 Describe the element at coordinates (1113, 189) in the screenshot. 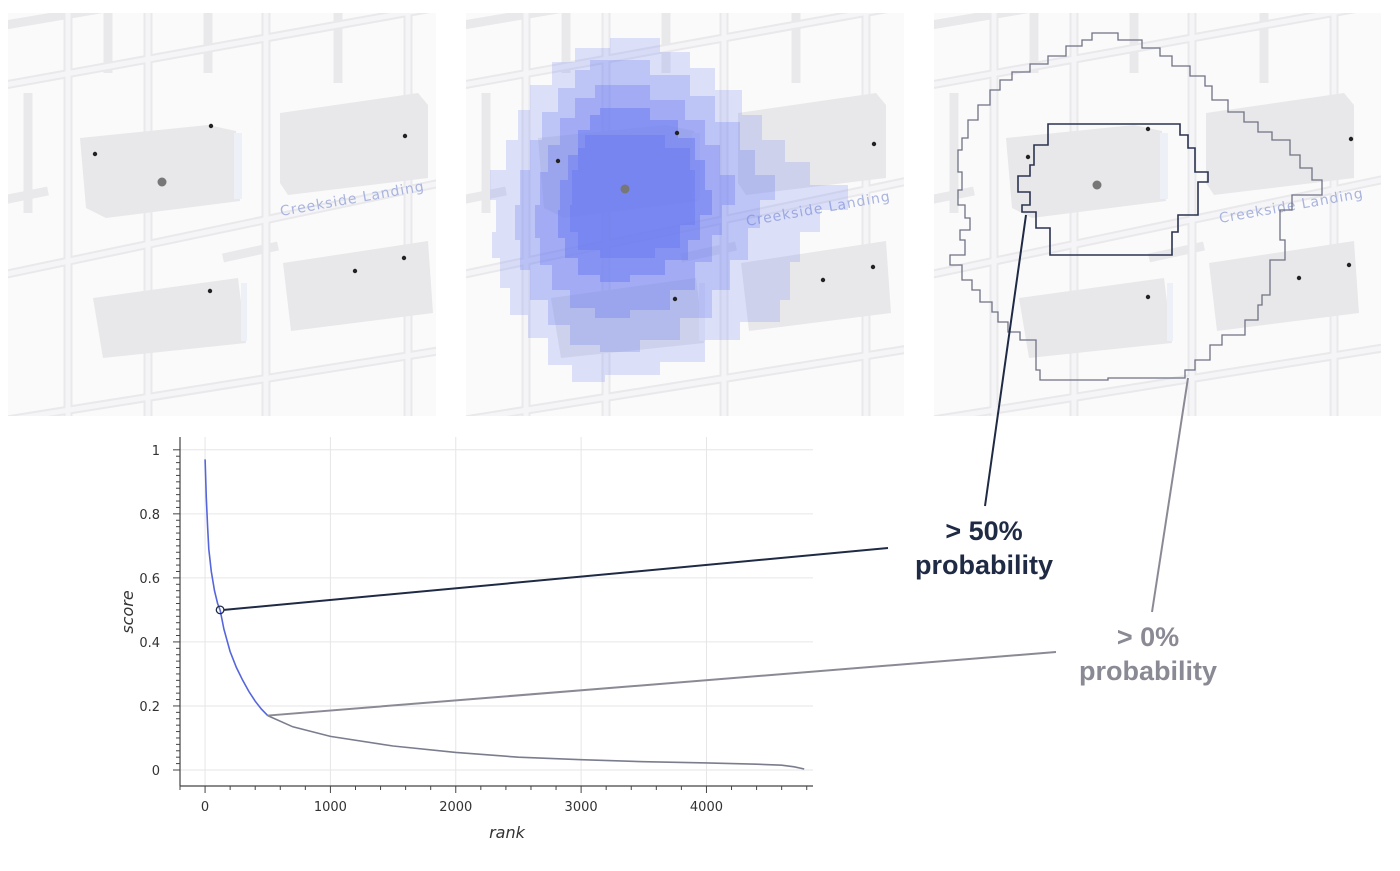

I see `contour-over-50-percent` at that location.